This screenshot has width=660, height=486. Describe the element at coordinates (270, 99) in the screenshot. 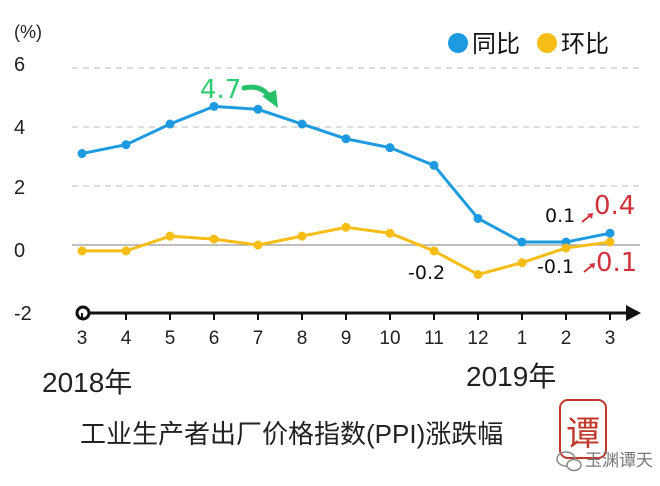

I see `green-arrowhead-icon` at that location.